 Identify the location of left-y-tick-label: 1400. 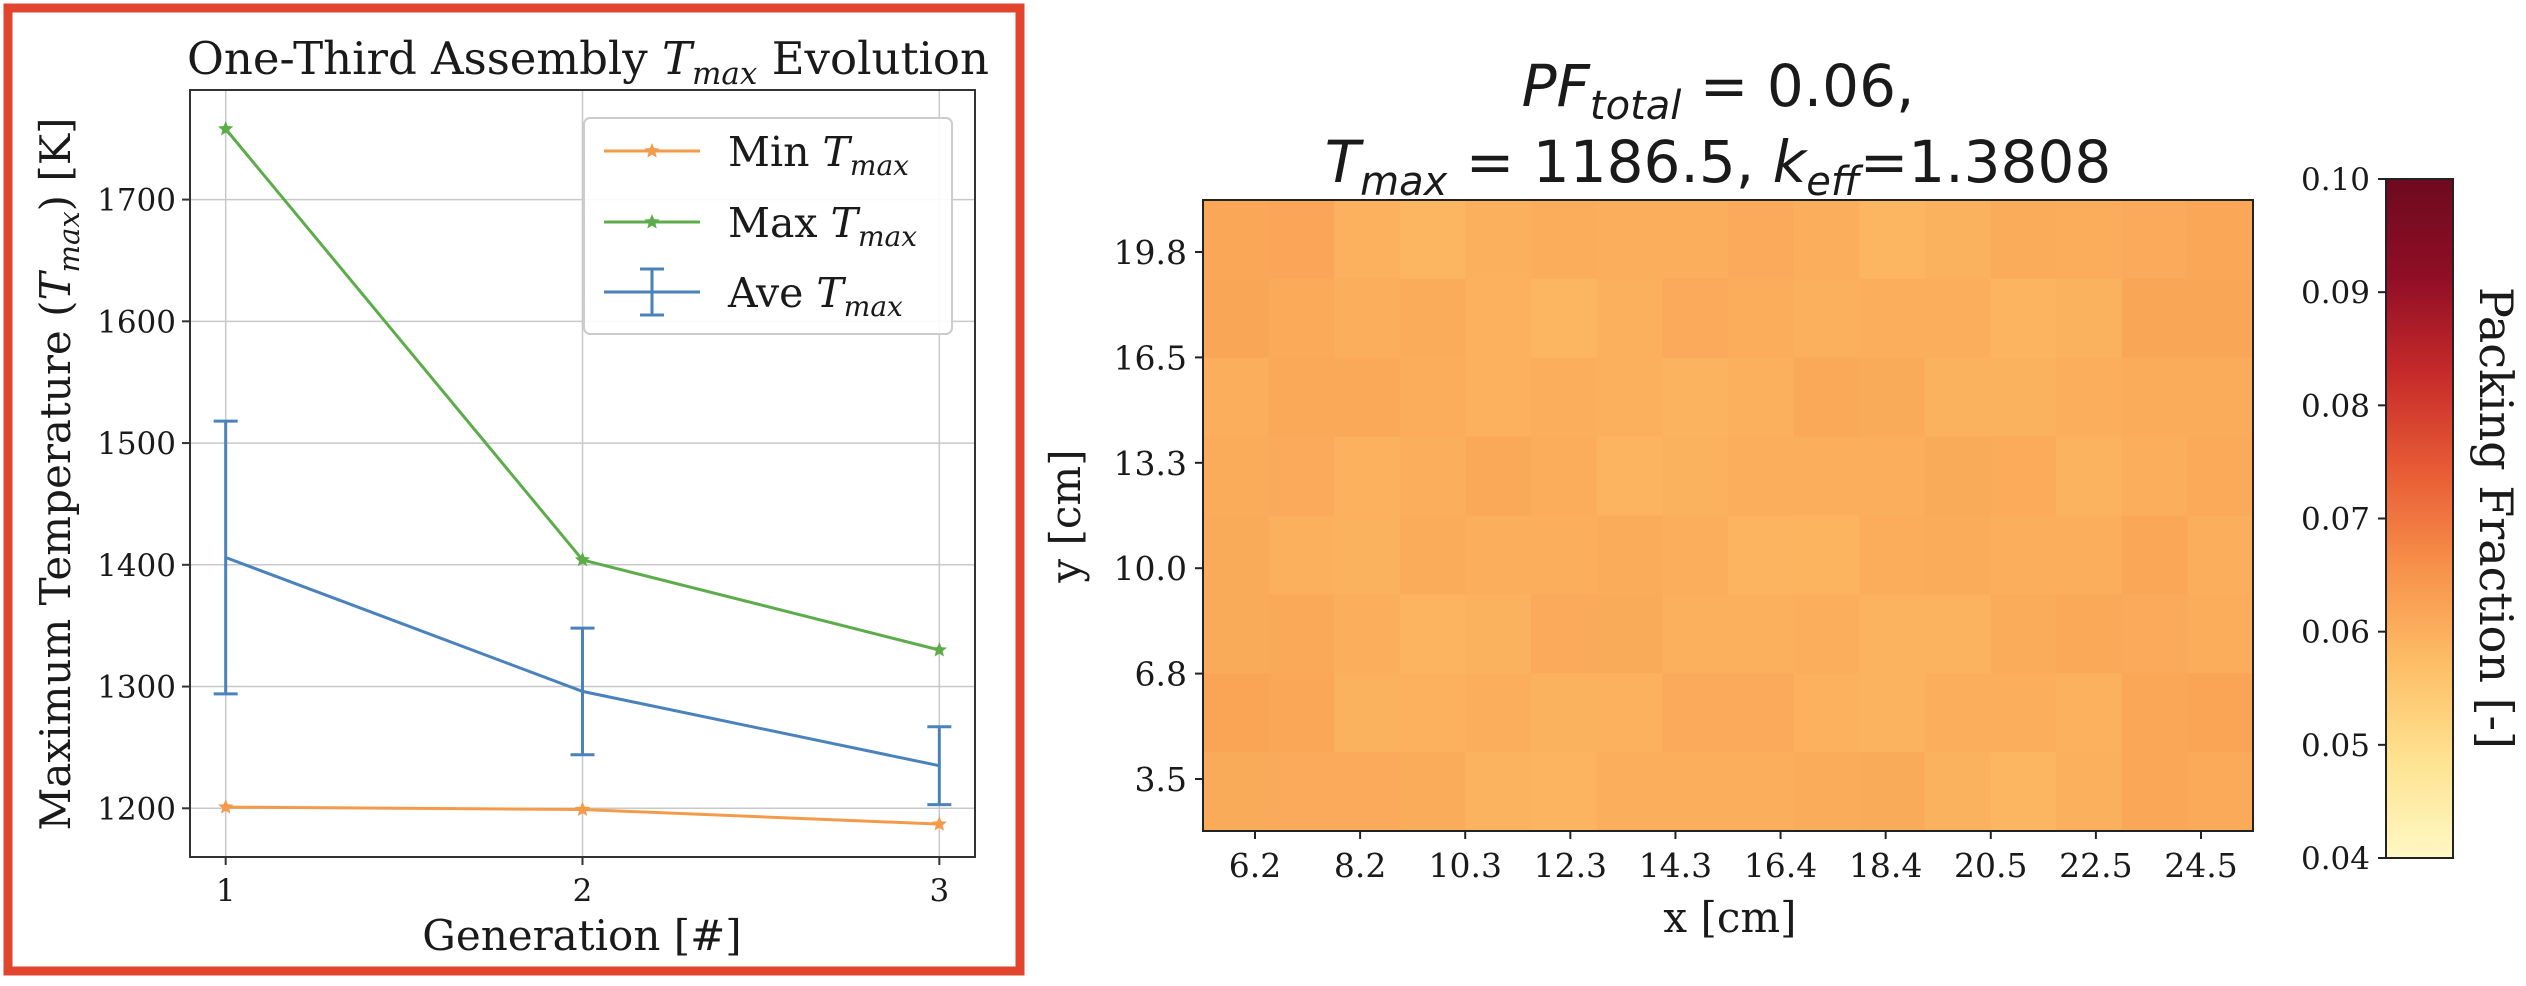
(136, 566).